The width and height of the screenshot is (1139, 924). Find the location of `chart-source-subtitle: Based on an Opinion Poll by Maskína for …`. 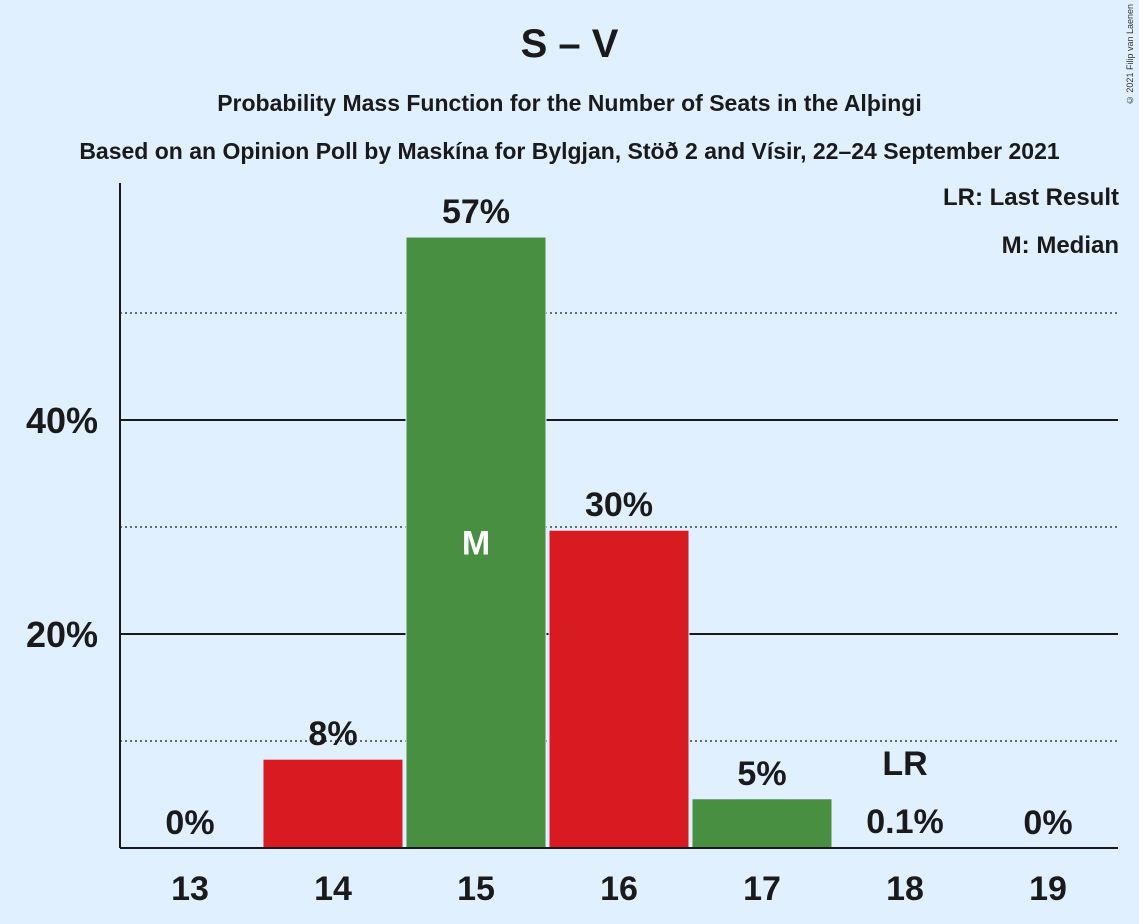

chart-source-subtitle: Based on an Opinion Poll by Maskína for … is located at coordinates (569, 151).